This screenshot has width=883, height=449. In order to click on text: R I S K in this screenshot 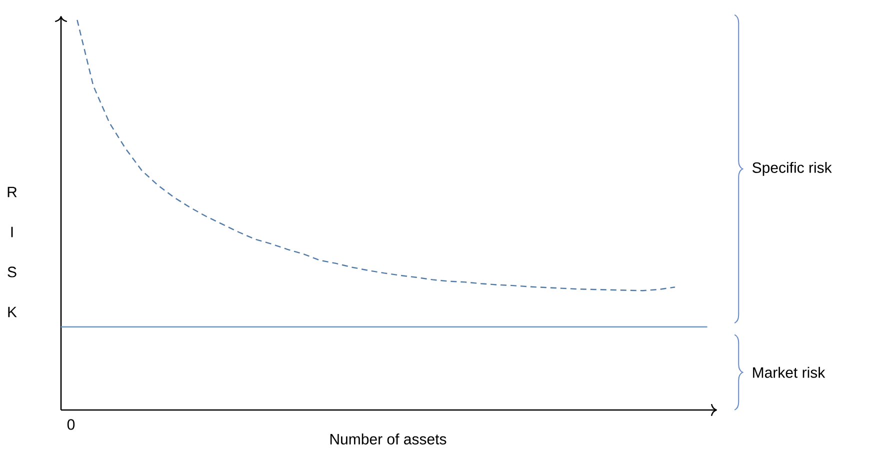, I will do `click(12, 252)`.